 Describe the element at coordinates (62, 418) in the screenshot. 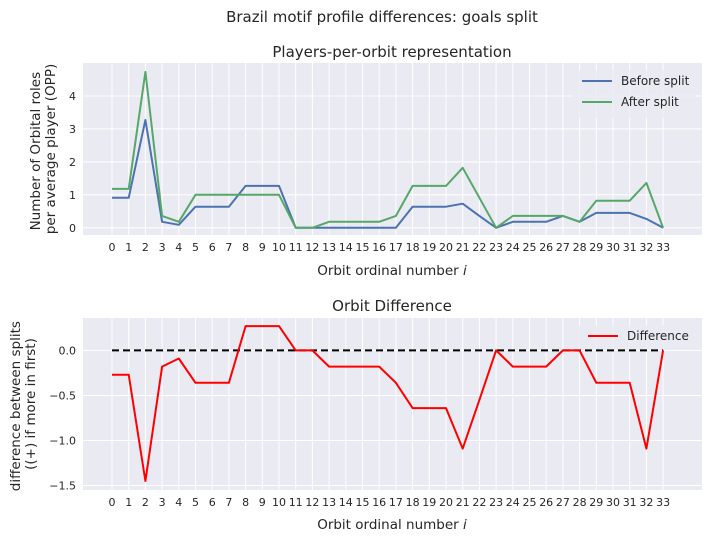

I see `y-tick-labels: 0.0 −0.5 −1.0 −1.5` at that location.